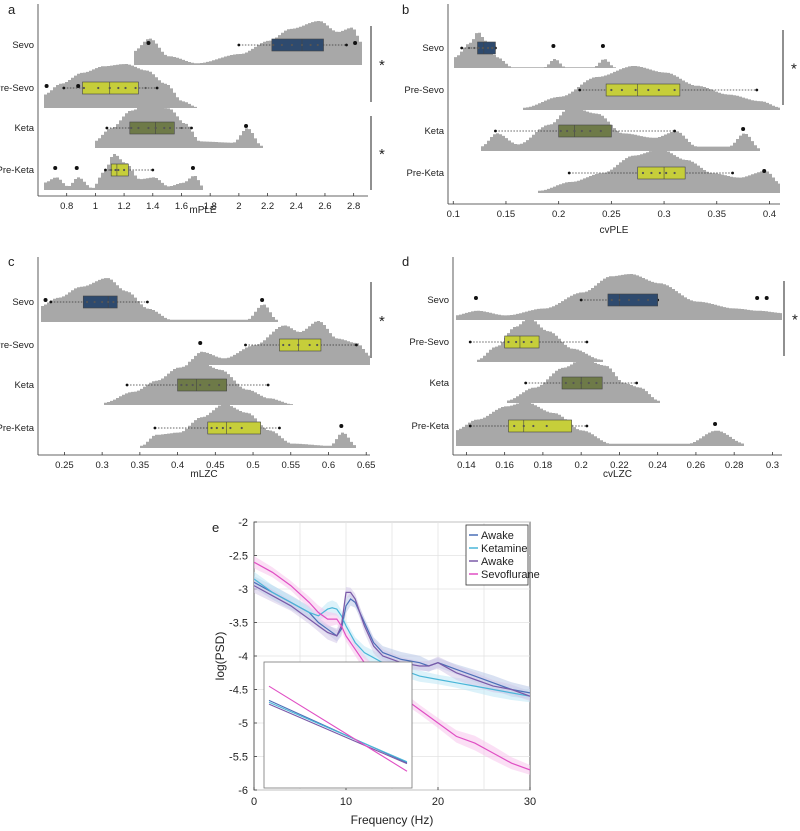 The image size is (800, 831). Describe the element at coordinates (439, 383) in the screenshot. I see `group-label: Keta` at that location.